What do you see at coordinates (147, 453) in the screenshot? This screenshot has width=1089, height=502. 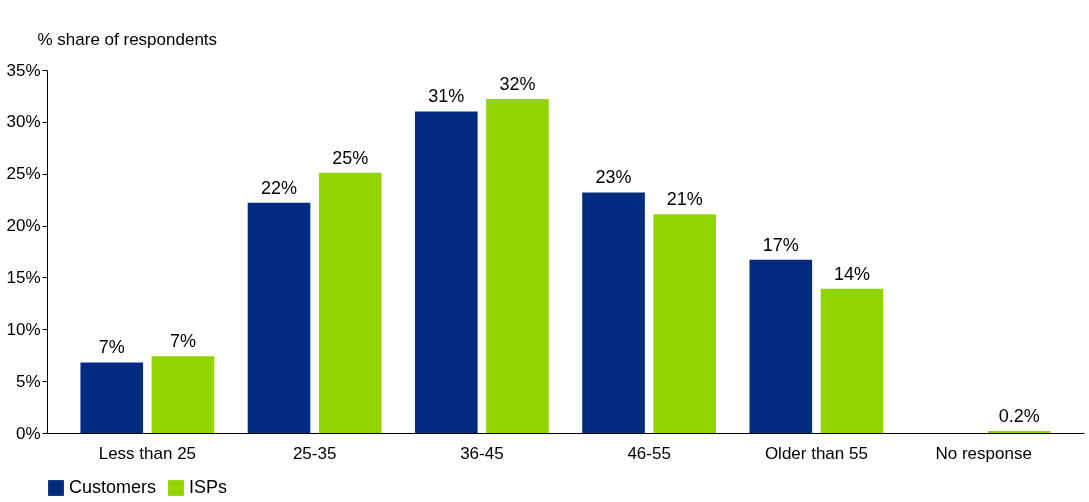 I see `x-tick-label: Less than 25` at bounding box center [147, 453].